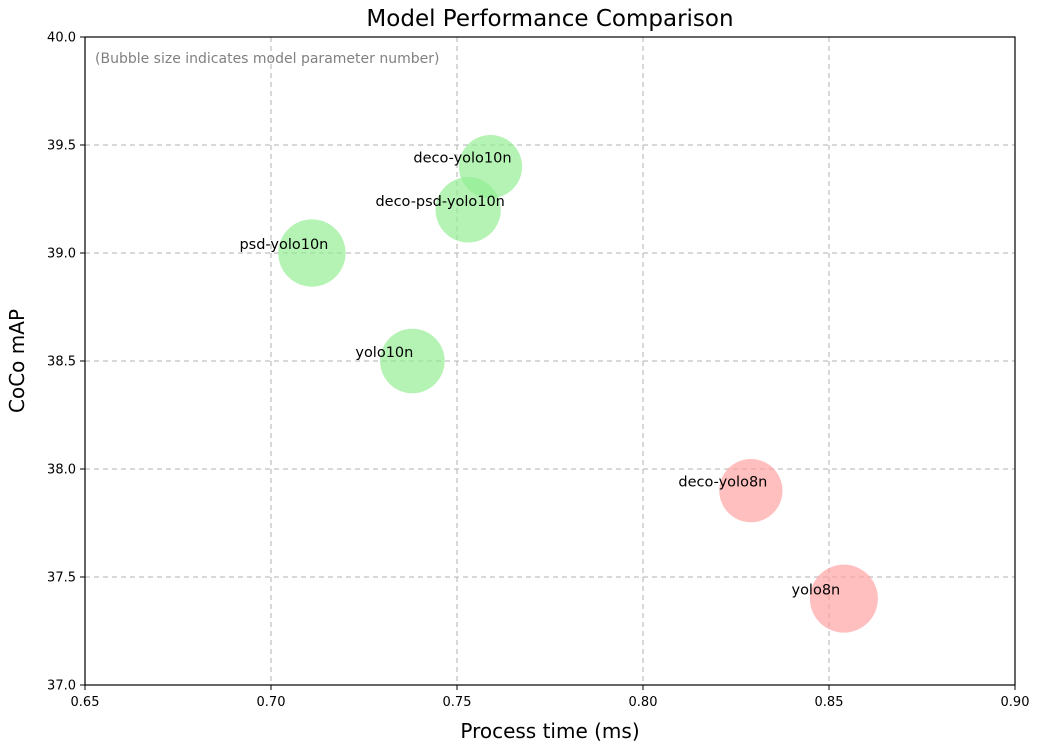 Image resolution: width=1050 pixels, height=743 pixels. What do you see at coordinates (85, 702) in the screenshot?
I see `x-tick-label: 0.65` at bounding box center [85, 702].